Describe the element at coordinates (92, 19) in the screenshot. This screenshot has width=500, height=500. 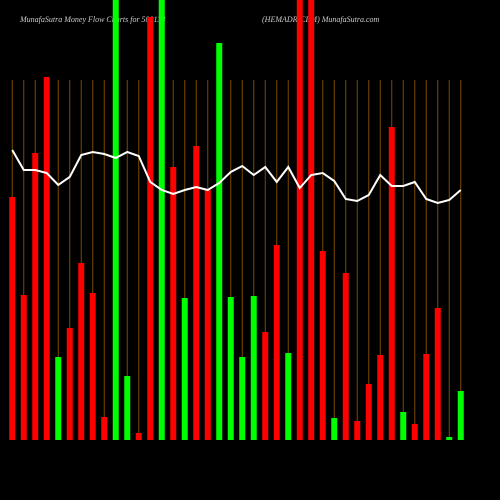
I see `chart-title: MunafaSutra Money Flow Charts for 500133` at that location.